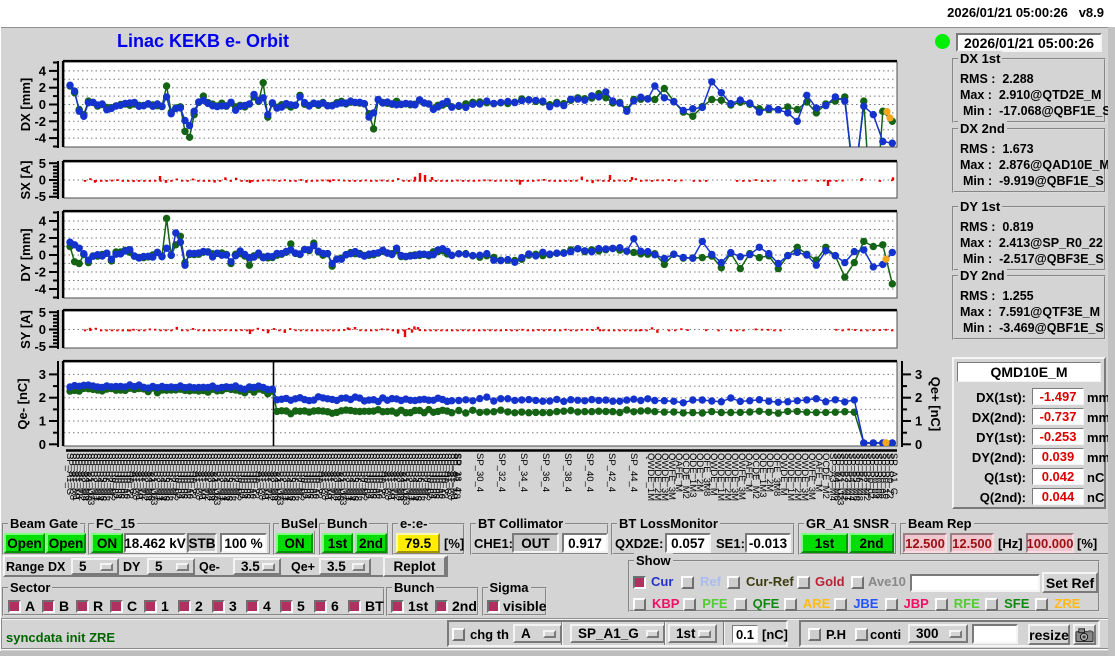 The height and width of the screenshot is (656, 1115). What do you see at coordinates (811, 476) in the screenshot?
I see `svg-text: QWFE_3M` at bounding box center [811, 476].